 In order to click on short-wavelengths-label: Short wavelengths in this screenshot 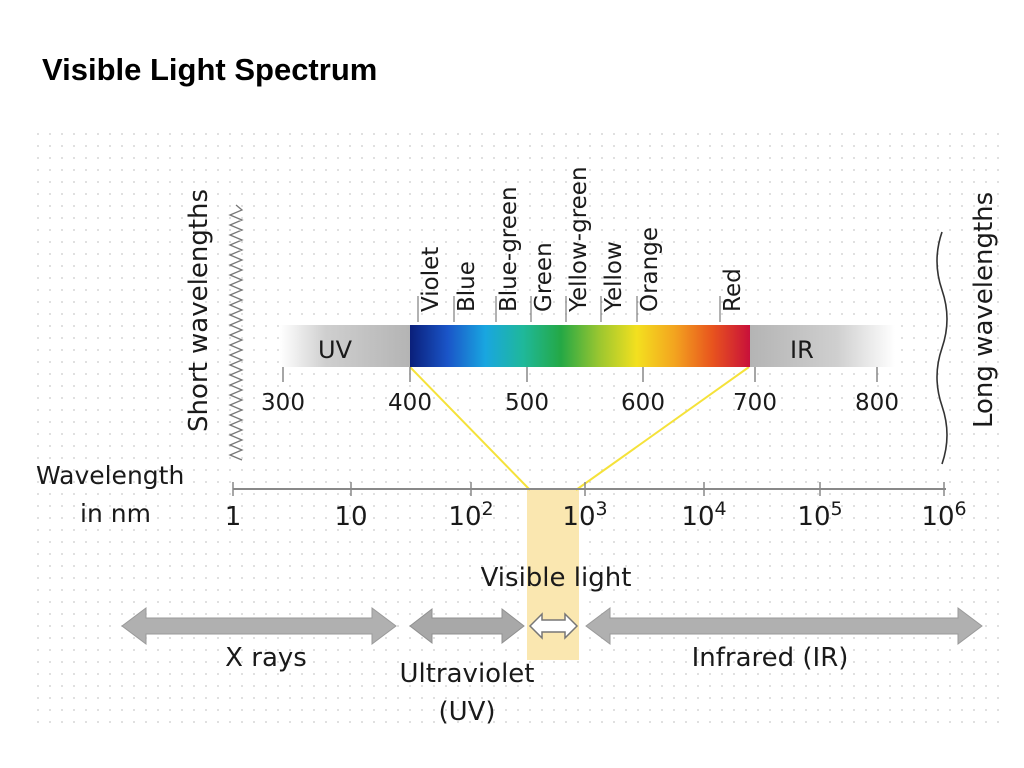, I will do `click(199, 310)`.